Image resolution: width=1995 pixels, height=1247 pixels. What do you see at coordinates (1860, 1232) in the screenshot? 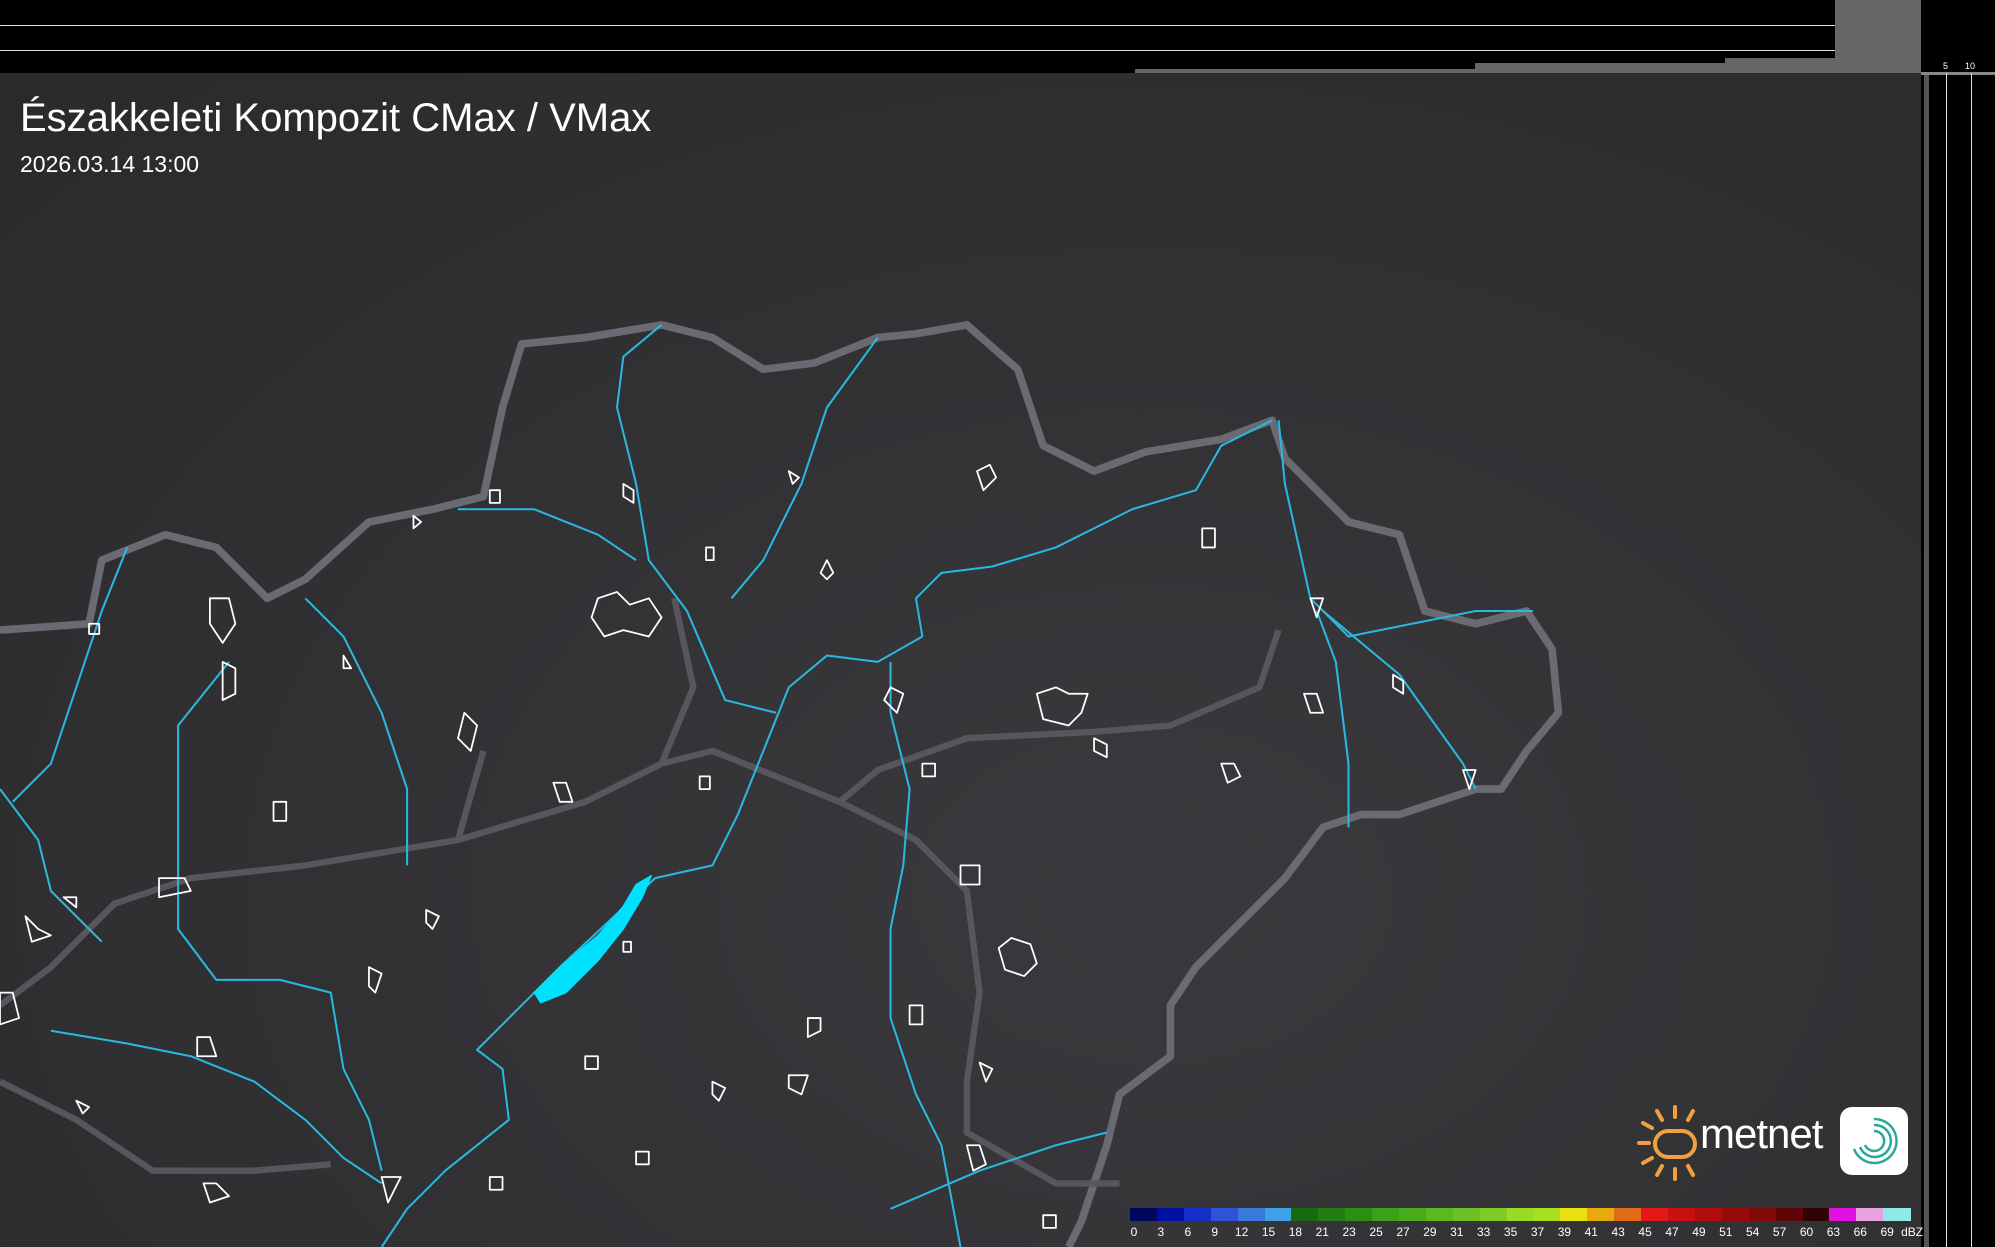
I see `legend-label: 66` at bounding box center [1860, 1232].